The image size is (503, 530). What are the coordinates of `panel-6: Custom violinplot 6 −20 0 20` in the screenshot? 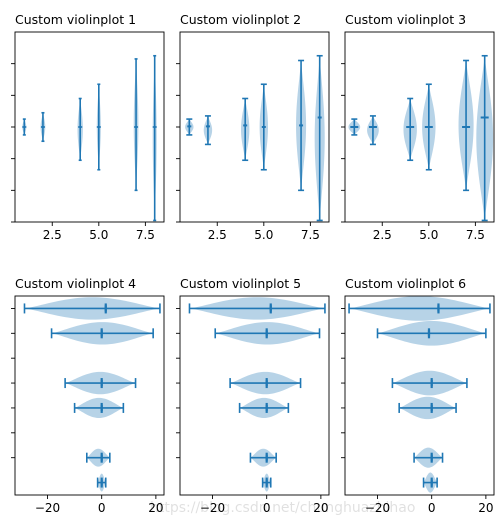 It's located at (418, 395).